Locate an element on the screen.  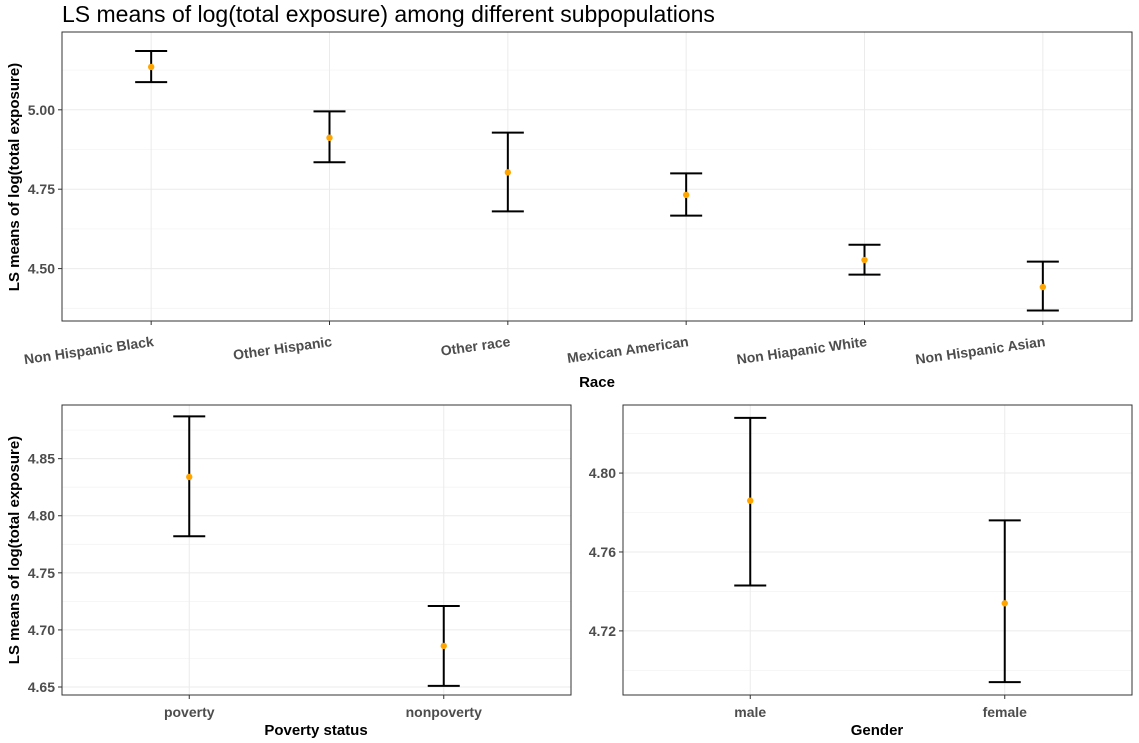
x-tick-label: Other Hispanic is located at coordinates (282, 348).